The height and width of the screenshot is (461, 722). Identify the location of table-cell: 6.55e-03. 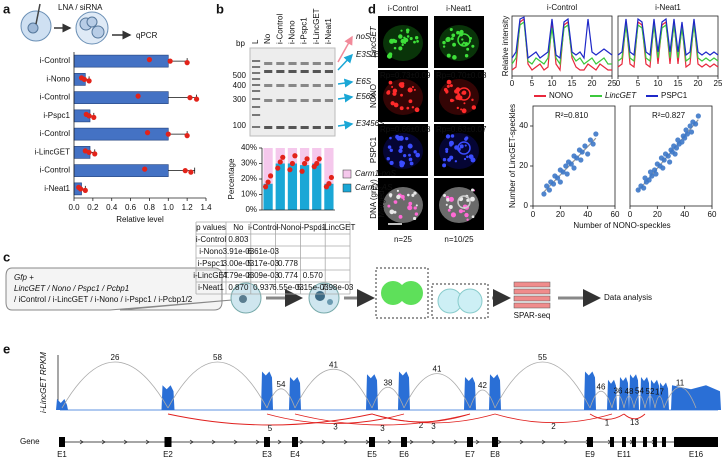
(288, 287).